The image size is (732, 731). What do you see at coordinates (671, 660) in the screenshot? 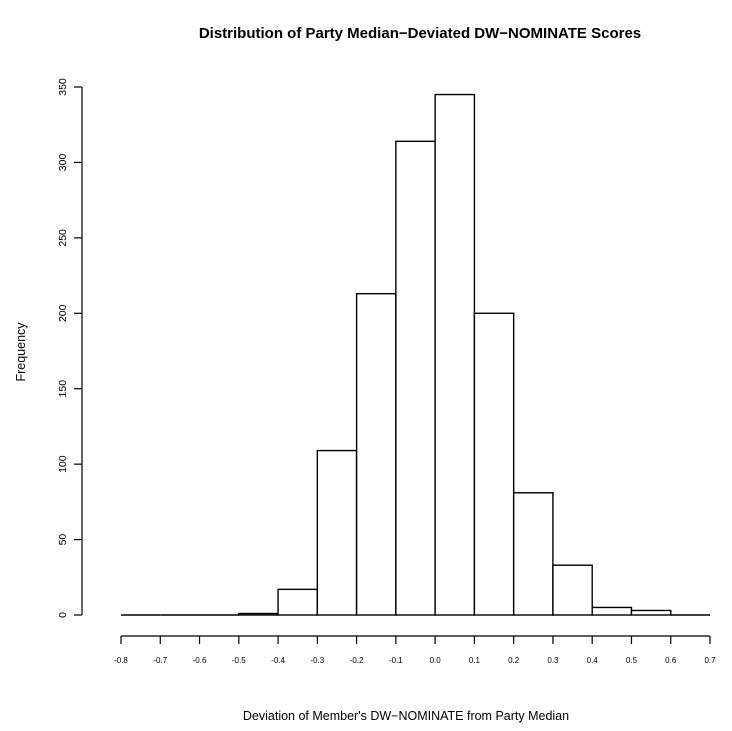
I see `x-tick-label: 0.6` at bounding box center [671, 660].